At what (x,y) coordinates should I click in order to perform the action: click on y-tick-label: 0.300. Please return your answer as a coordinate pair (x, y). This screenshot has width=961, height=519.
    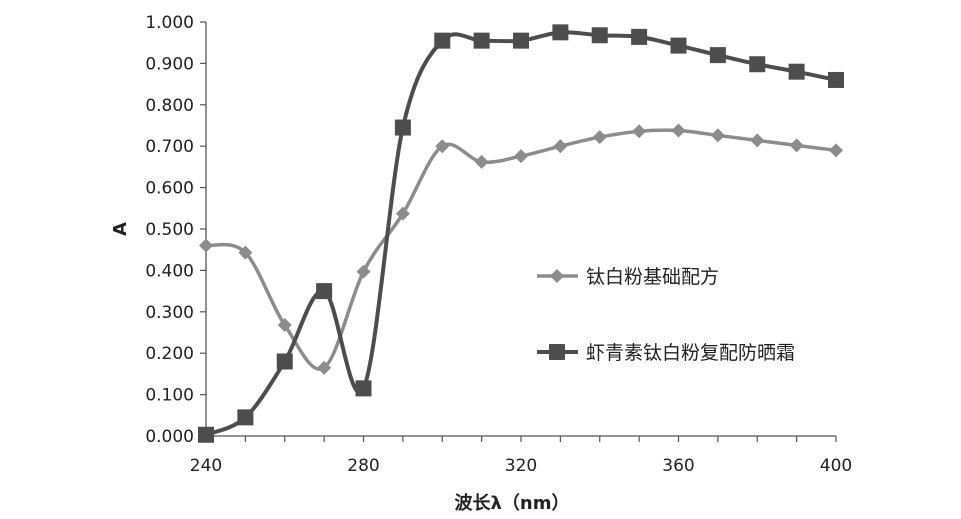
    Looking at the image, I should click on (169, 313).